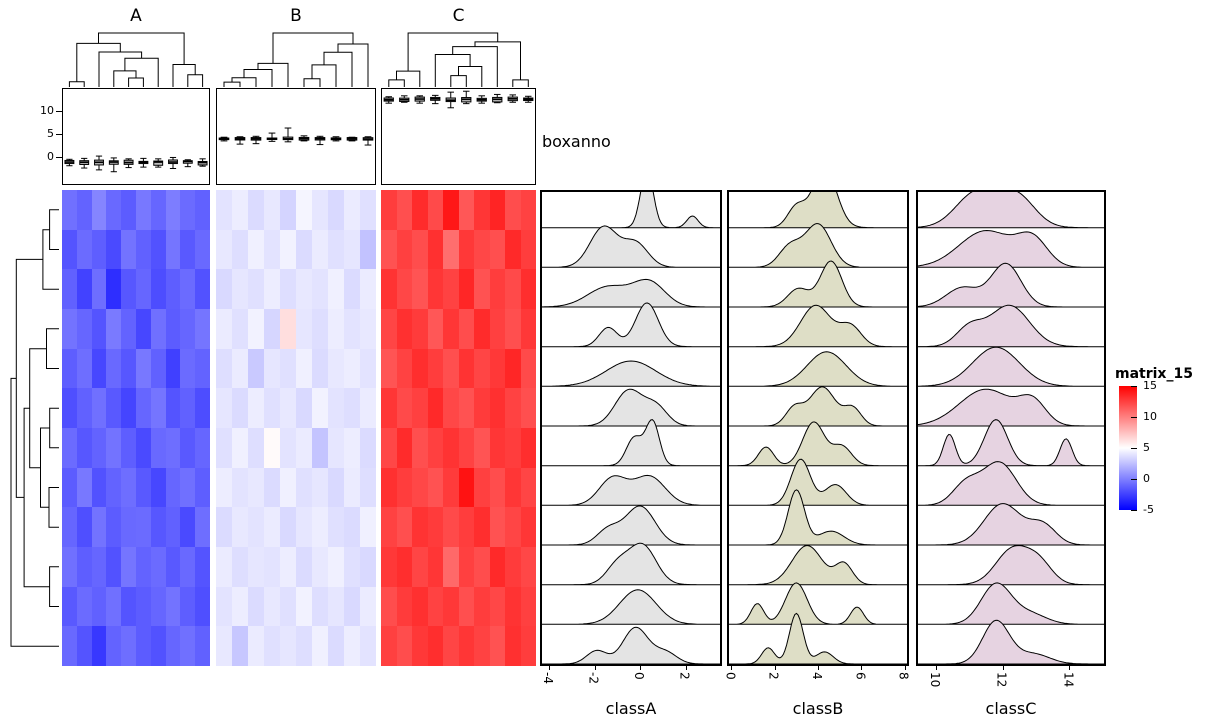 Image resolution: width=1212 pixels, height=724 pixels. What do you see at coordinates (296, 59) in the screenshot?
I see `column-dendrogram-b` at bounding box center [296, 59].